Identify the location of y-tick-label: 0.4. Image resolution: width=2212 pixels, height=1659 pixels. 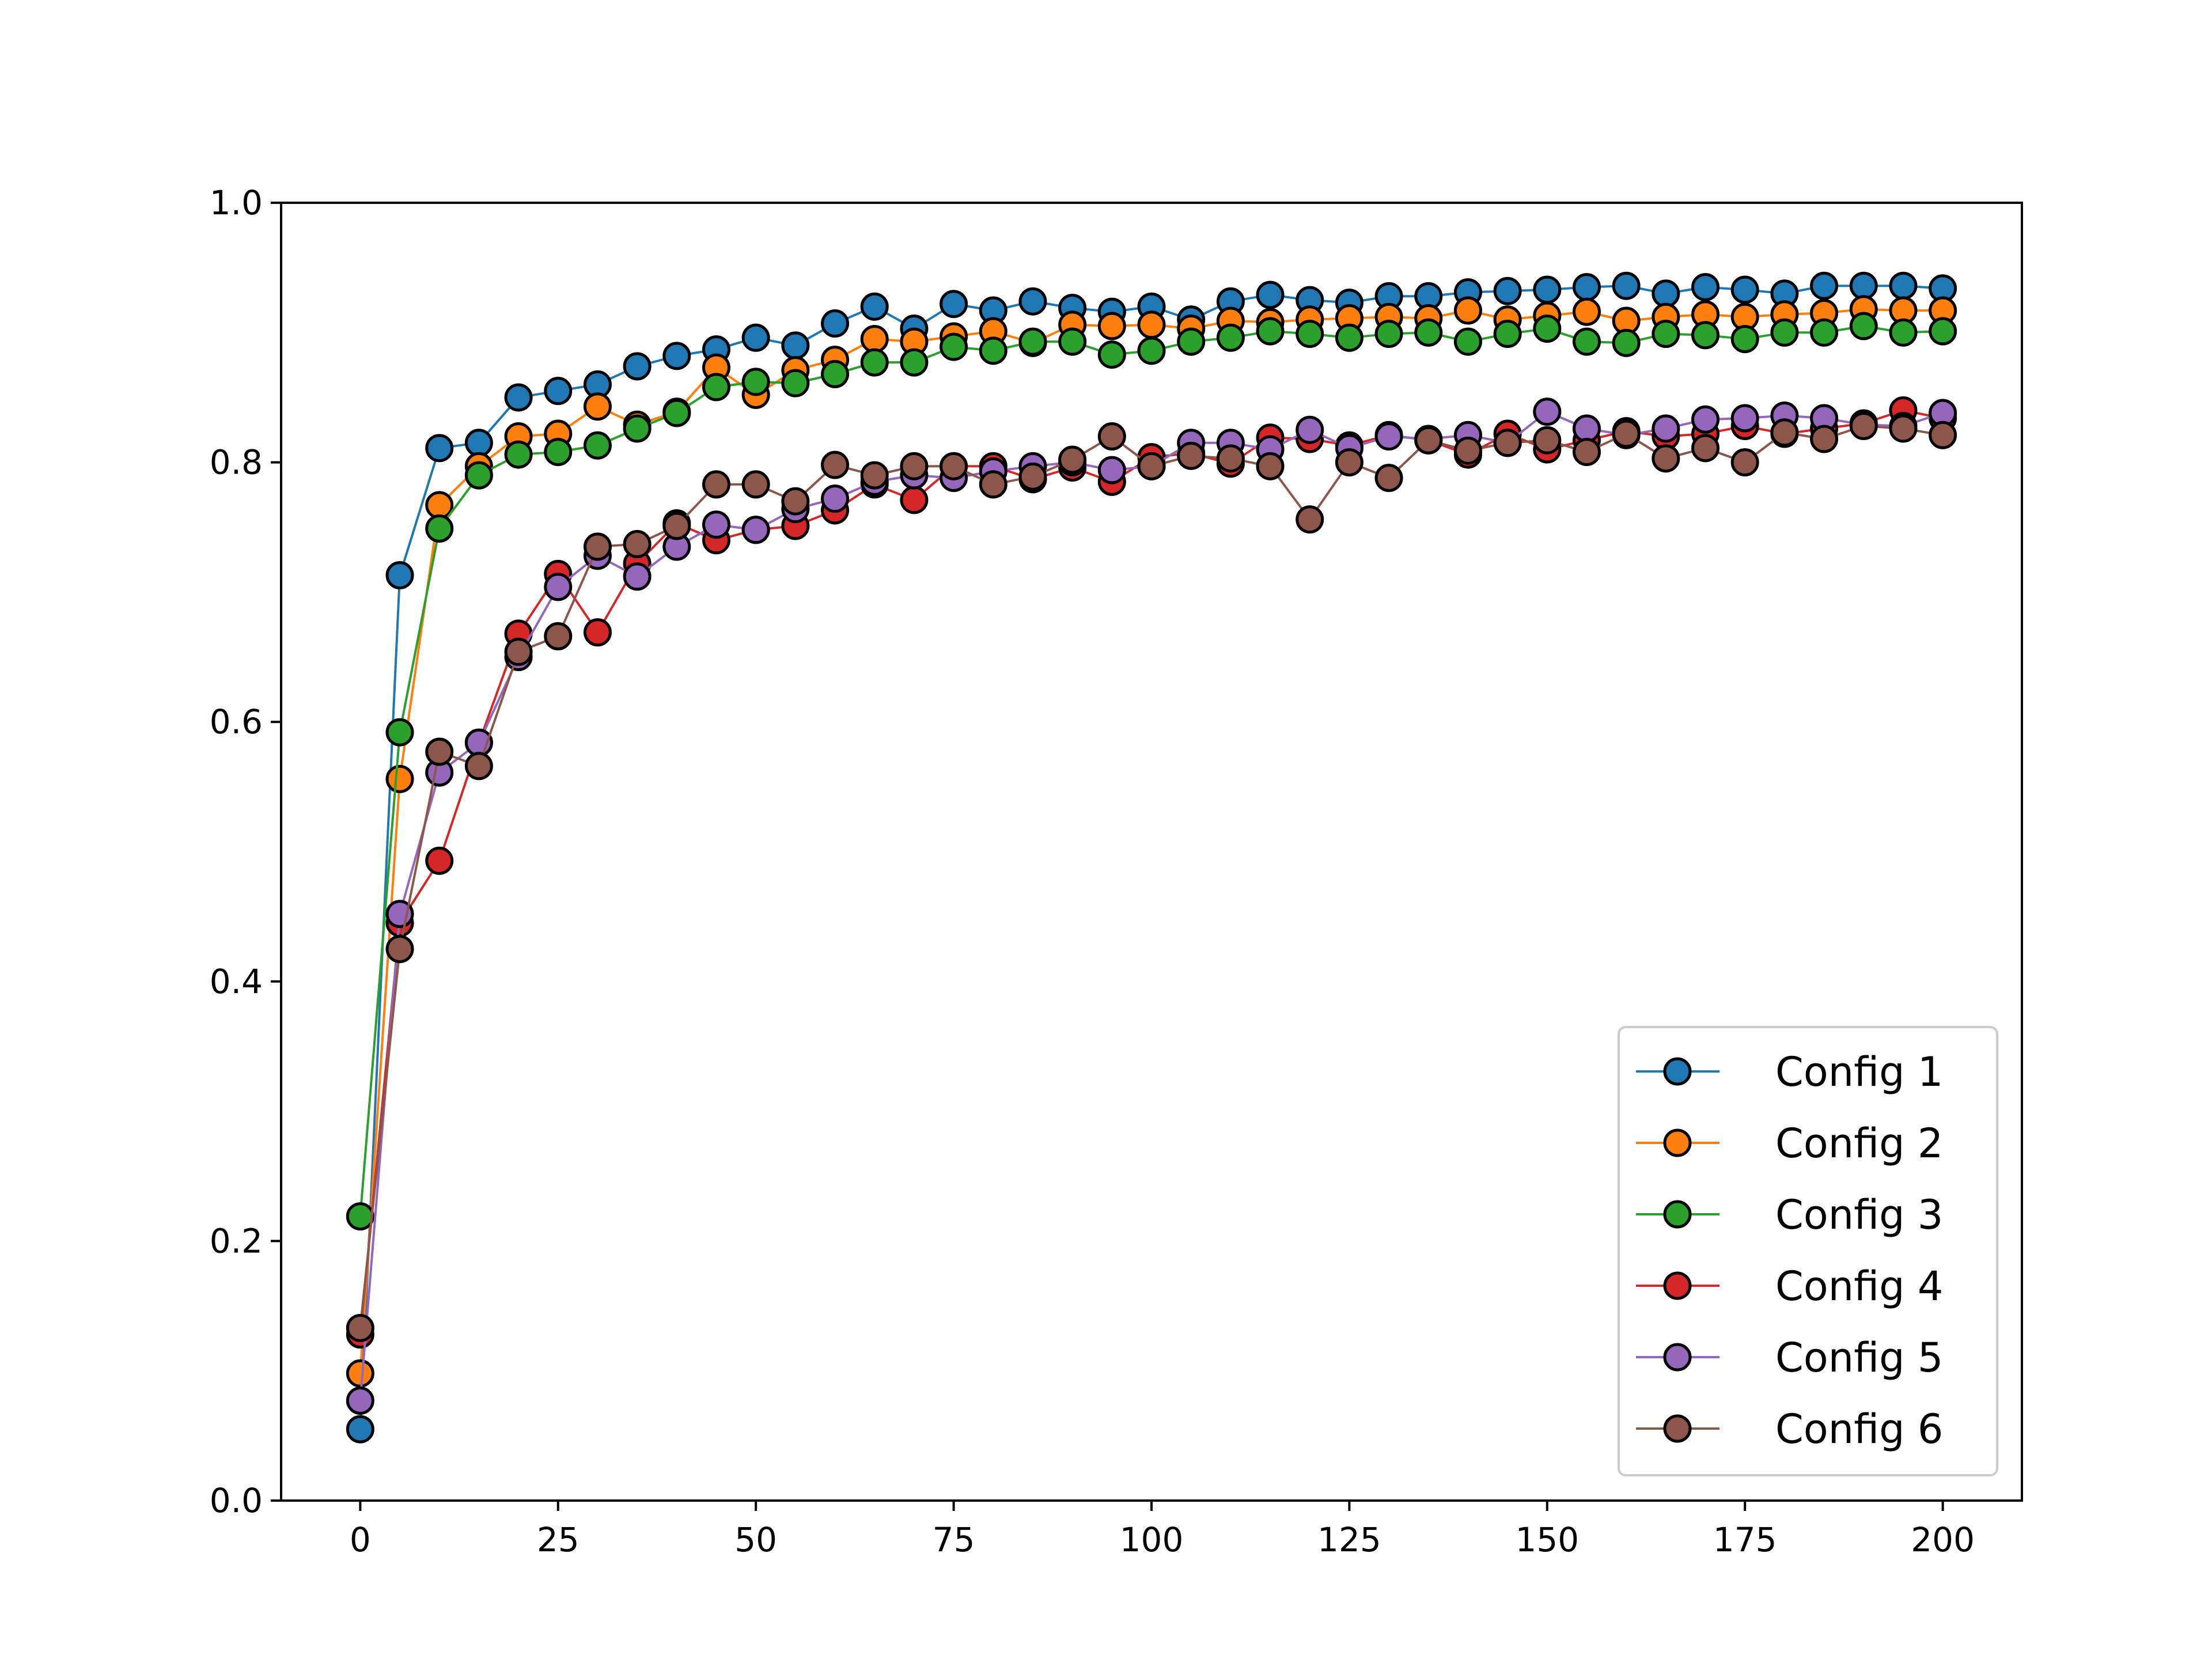
(236, 981).